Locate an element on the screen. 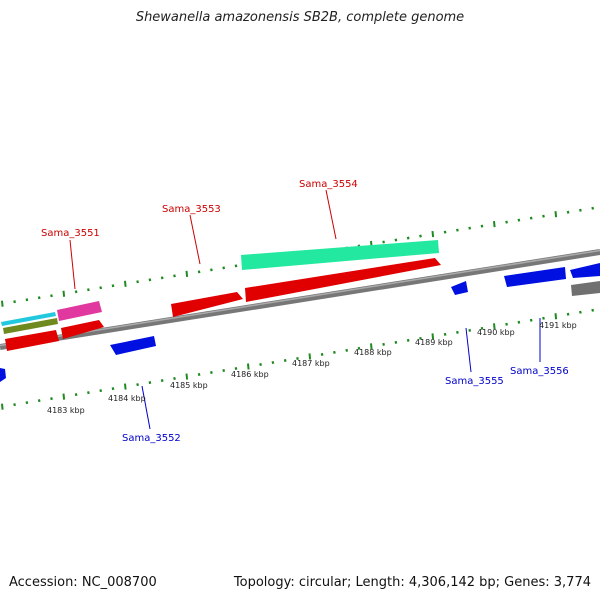 The width and height of the screenshot is (600, 600). scale-label: 4183 kbp is located at coordinates (66, 410).